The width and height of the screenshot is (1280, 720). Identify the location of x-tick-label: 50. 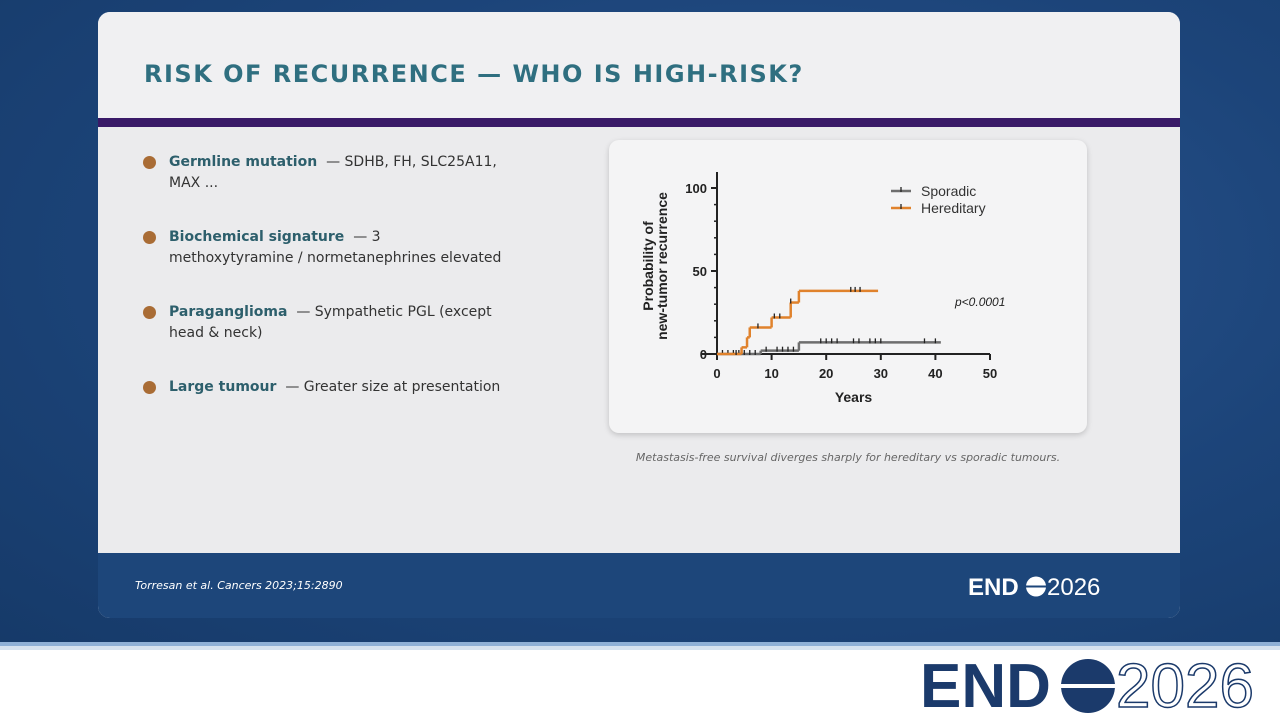
(990, 373).